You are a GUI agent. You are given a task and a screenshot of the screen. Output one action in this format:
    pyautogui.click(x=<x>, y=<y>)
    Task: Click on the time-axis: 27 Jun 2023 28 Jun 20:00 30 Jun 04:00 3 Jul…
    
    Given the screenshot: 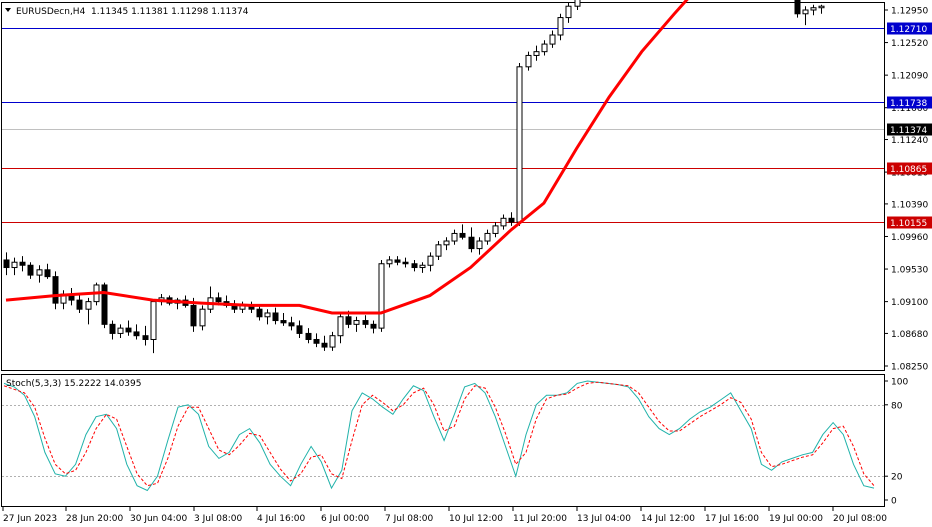 What is the action you would take?
    pyautogui.click(x=444, y=515)
    